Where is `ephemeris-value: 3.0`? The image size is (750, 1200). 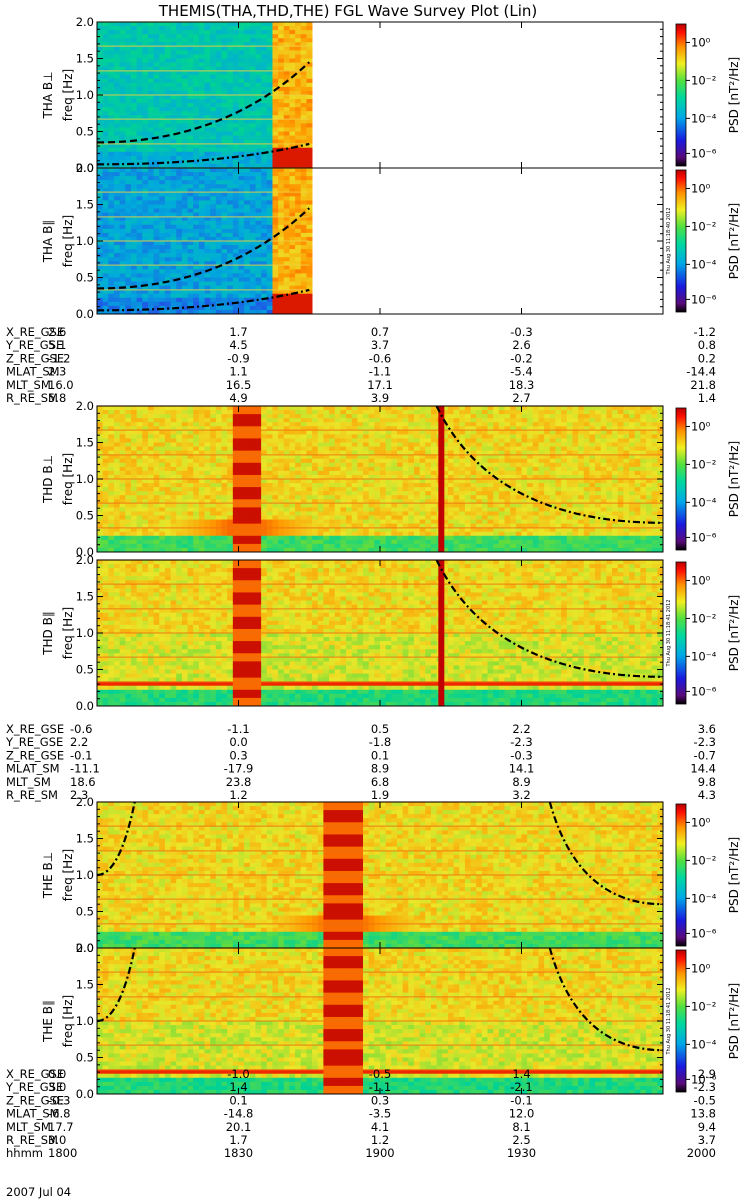 ephemeris-value: 3.0 is located at coordinates (57, 1140).